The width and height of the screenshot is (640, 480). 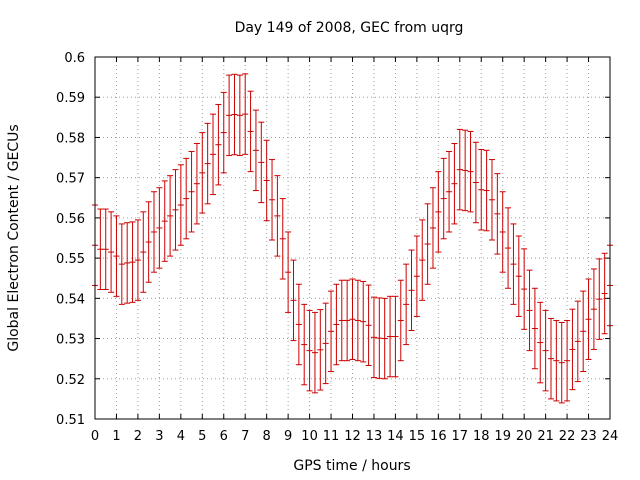 I want to click on y-tick-label: 0.55, so click(x=70, y=259).